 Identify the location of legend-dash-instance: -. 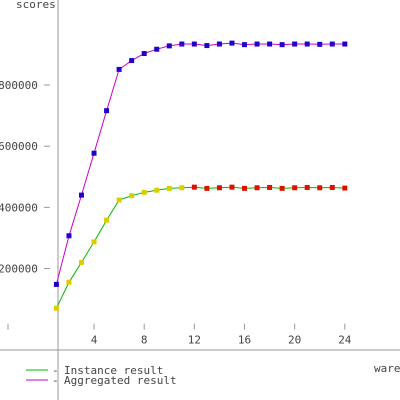
(55, 370).